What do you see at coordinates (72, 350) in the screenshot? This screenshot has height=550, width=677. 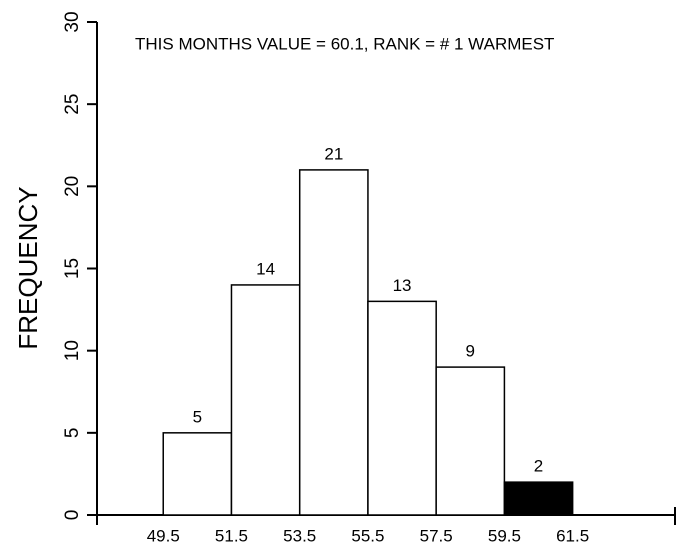 I see `y-tick-label: 10` at bounding box center [72, 350].